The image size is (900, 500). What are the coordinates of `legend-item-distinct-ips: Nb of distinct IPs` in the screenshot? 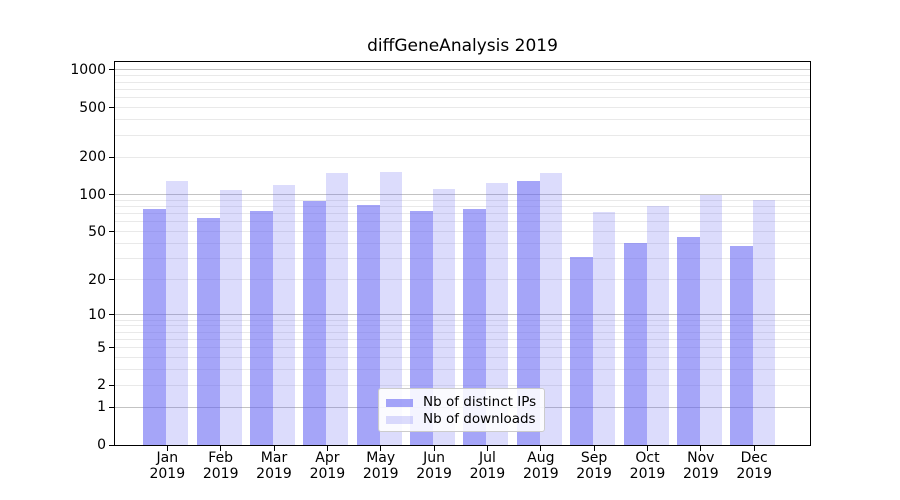 It's located at (461, 402).